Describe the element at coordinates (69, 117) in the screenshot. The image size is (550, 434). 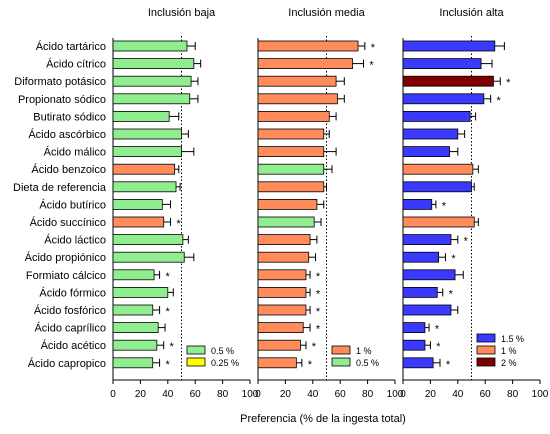
I see `category-label: Butirato sódico` at that location.